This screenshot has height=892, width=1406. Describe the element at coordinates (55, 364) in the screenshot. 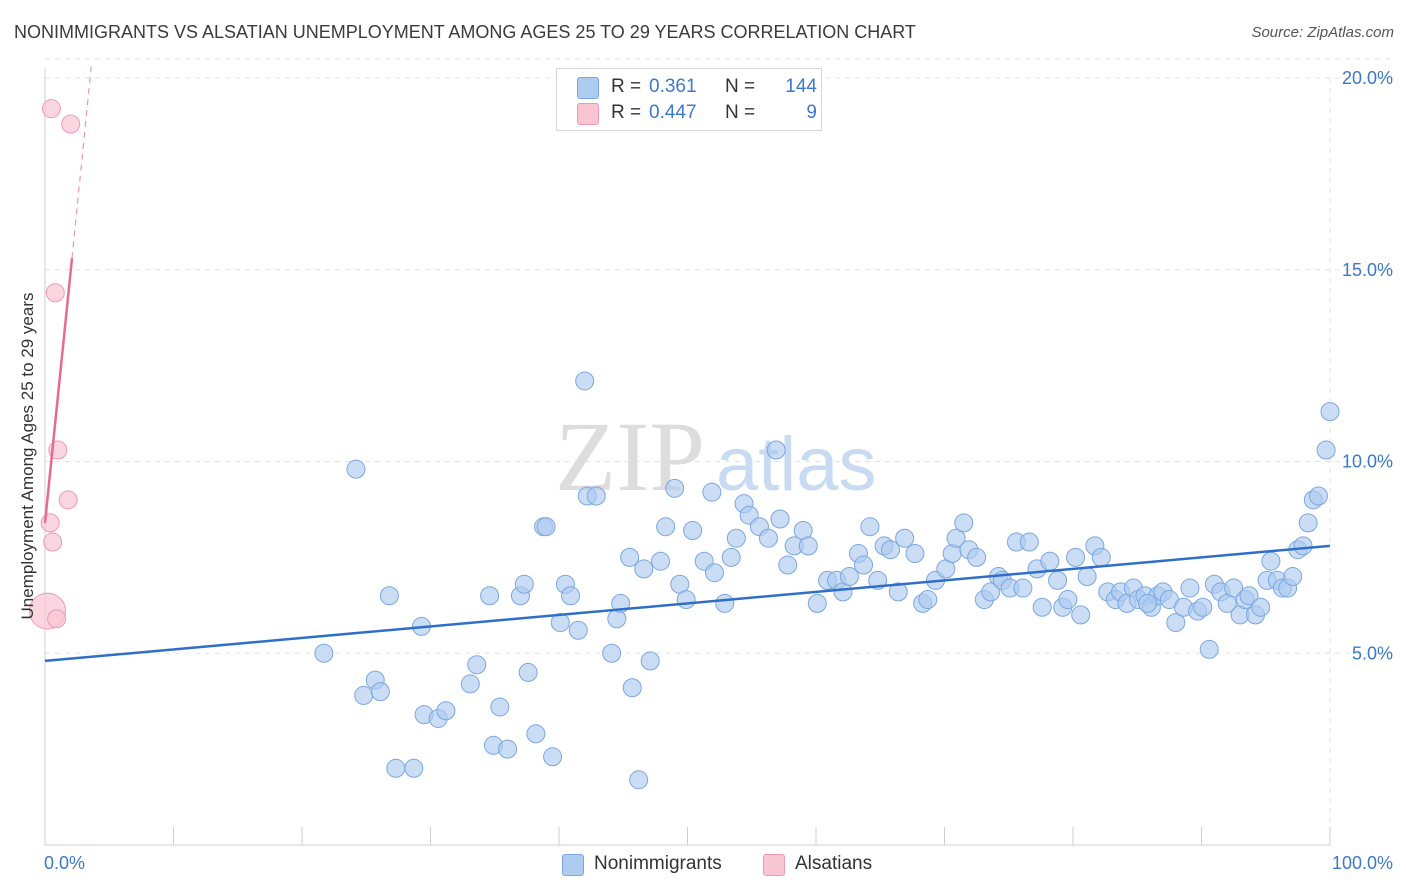

I see `alsatians-points` at that location.